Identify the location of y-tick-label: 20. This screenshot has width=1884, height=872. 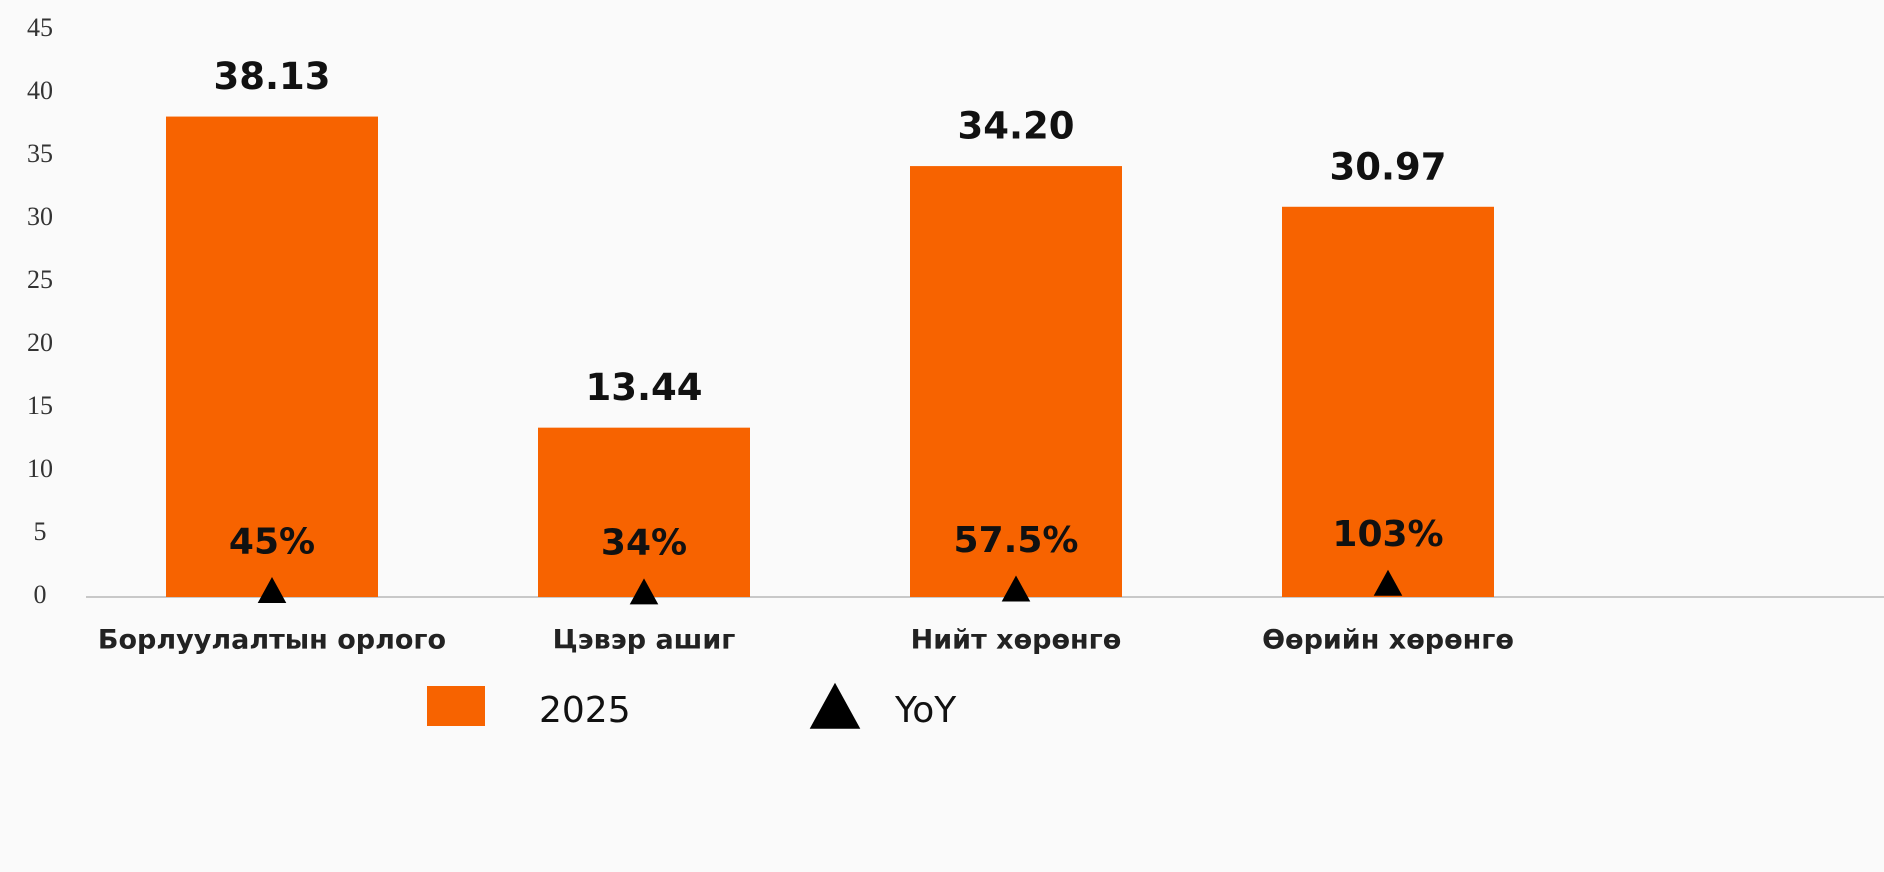
(40, 342).